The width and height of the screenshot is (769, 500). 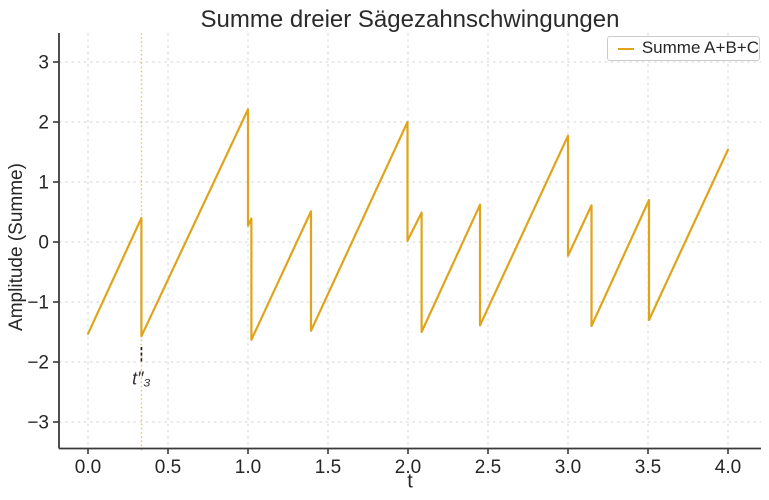 What do you see at coordinates (626, 48) in the screenshot?
I see `legend-line-sample` at bounding box center [626, 48].